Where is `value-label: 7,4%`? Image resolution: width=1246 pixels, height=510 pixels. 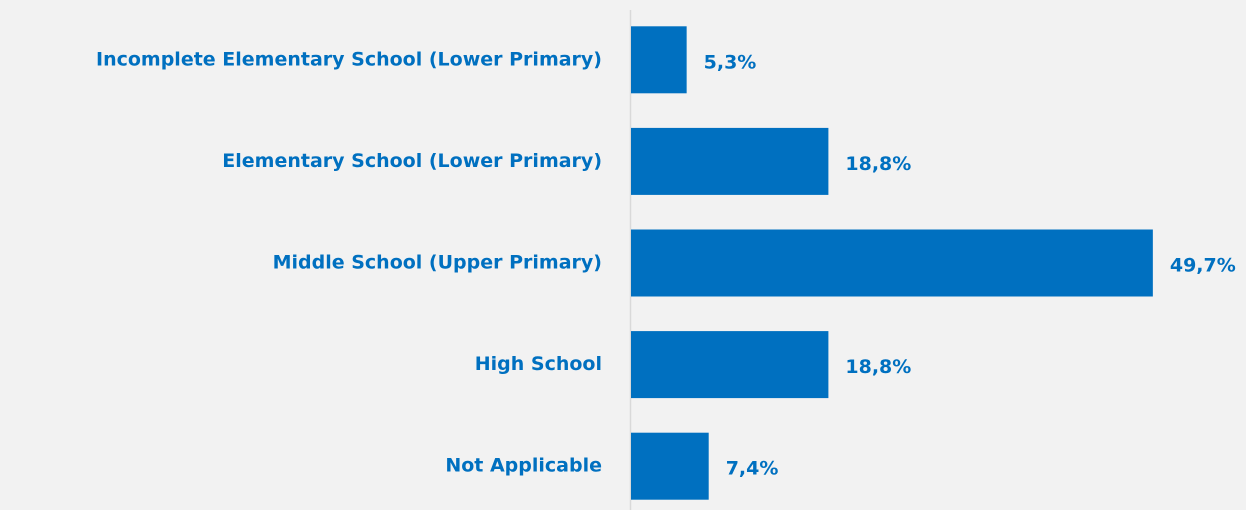
value-label: 7,4% is located at coordinates (752, 469).